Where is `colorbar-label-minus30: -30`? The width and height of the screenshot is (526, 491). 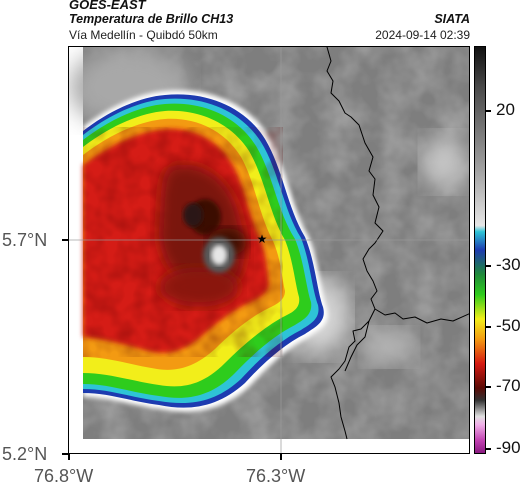 colorbar-label-minus30: -30 is located at coordinates (508, 264).